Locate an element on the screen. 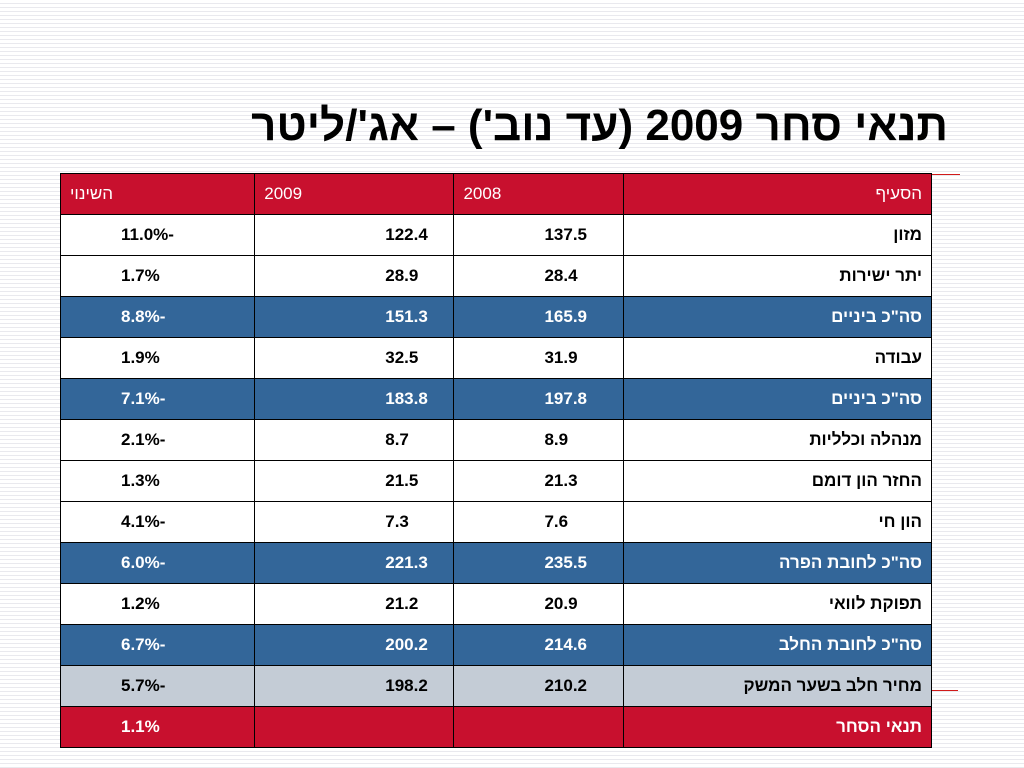  table-row: מזון 137.5 122.4 -11.0% is located at coordinates (496, 235).